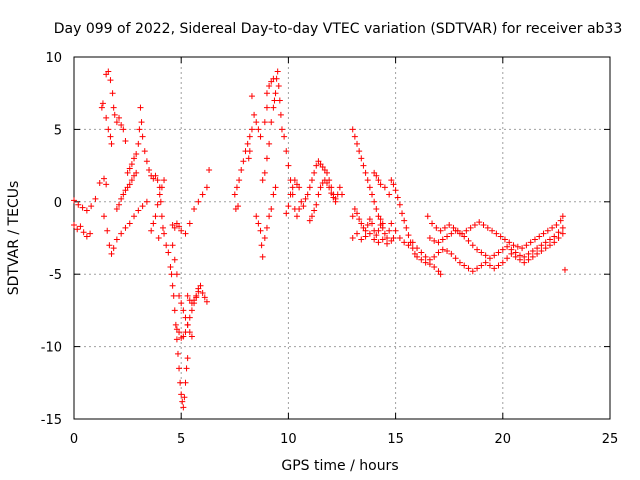 This screenshot has height=480, width=640. I want to click on y-tick-label: 5, so click(58, 130).